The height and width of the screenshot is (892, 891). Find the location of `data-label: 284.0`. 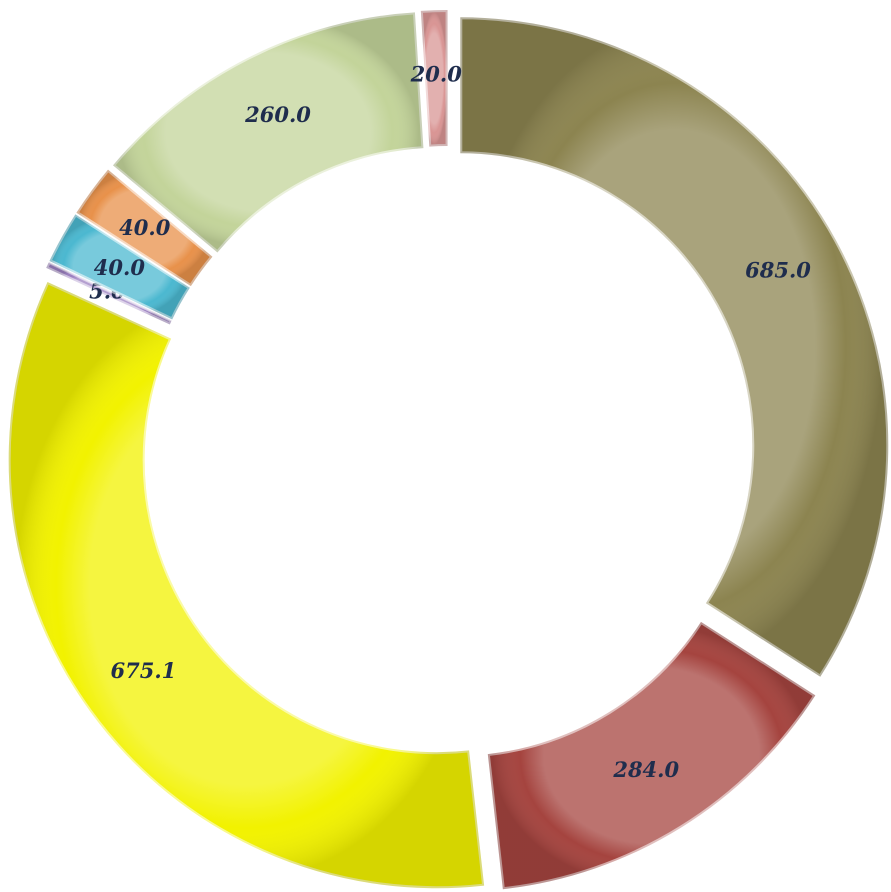

data-label: 284.0 is located at coordinates (645, 769).